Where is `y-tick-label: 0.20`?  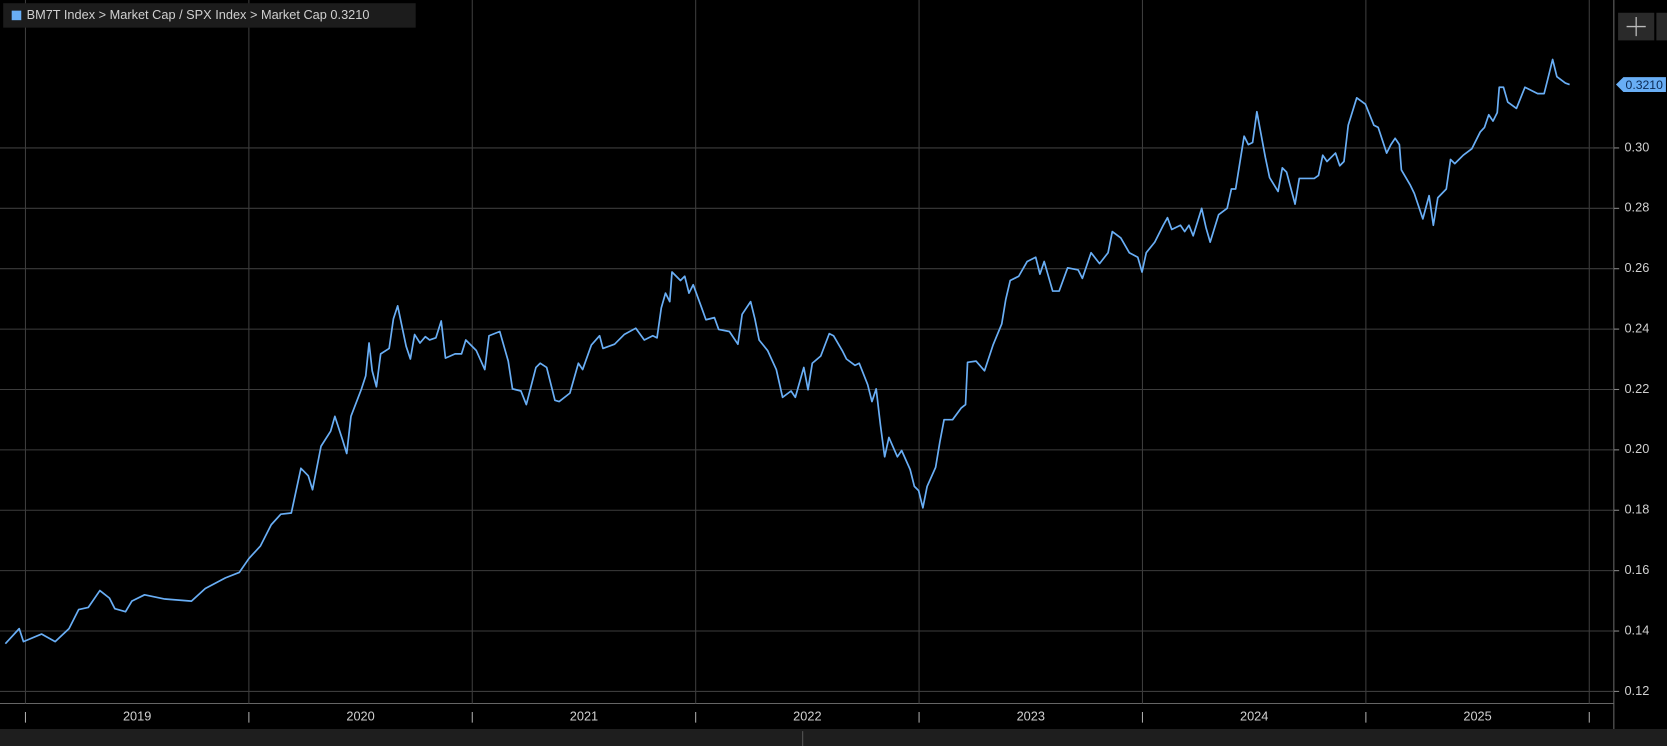 y-tick-label: 0.20 is located at coordinates (1636, 448).